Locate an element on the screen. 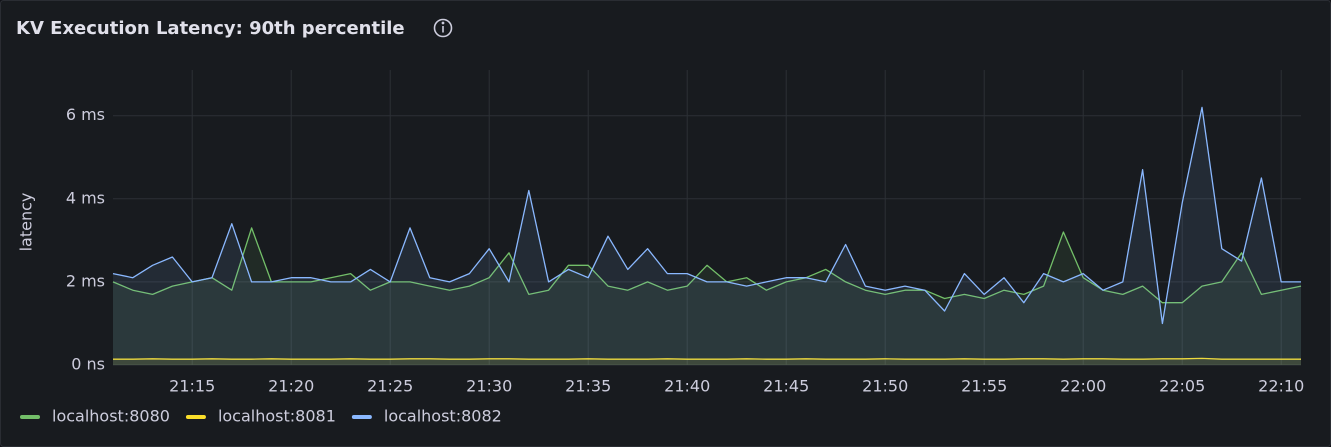 The image size is (1331, 447). y-tick-label: 0 ns is located at coordinates (88, 364).